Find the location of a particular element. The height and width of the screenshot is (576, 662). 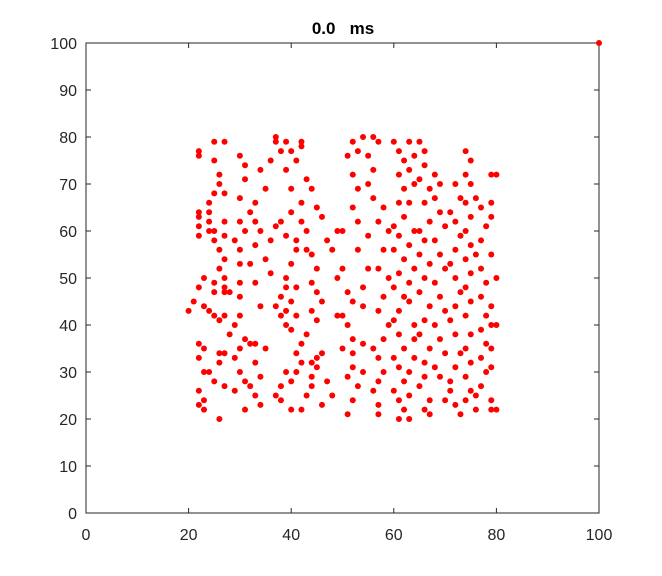

x-tick-label: 60 is located at coordinates (394, 535).